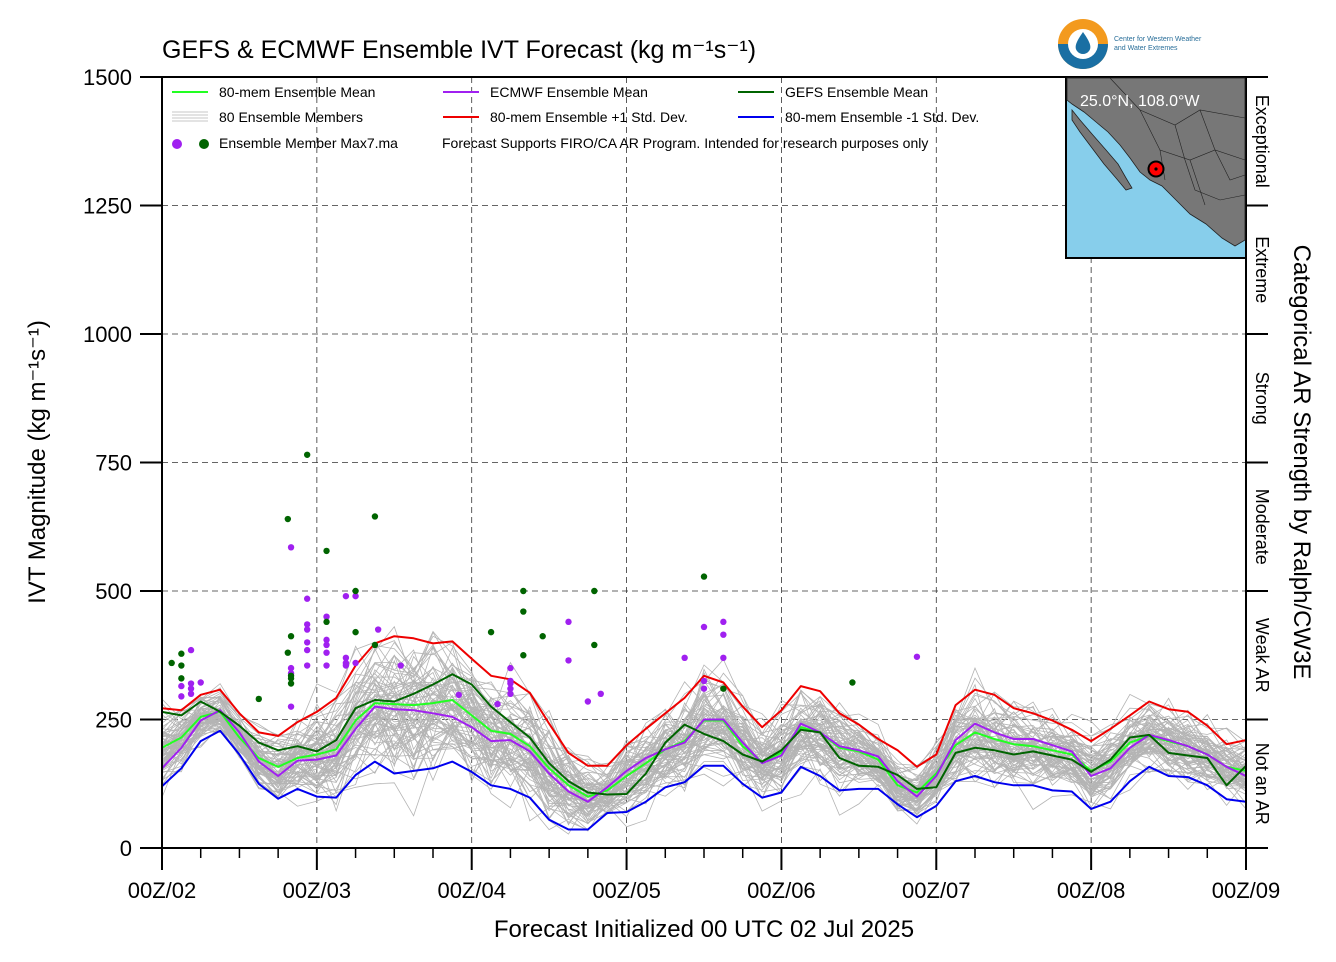  Describe the element at coordinates (882, 117) in the screenshot. I see `legend-label-minus-std: 80-mem Ensemble -1 Std. Dev.` at that location.